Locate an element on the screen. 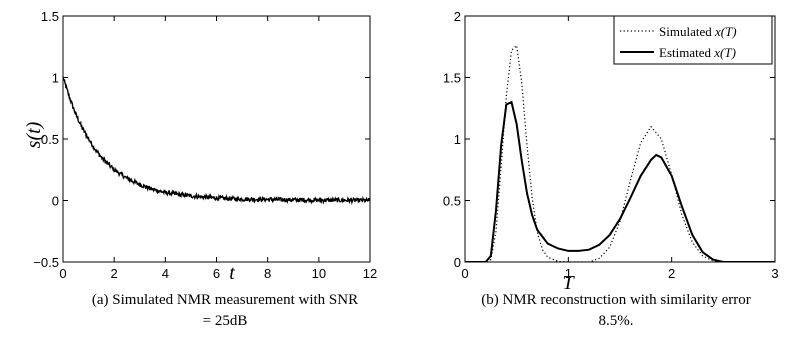 The width and height of the screenshot is (808, 349). chart-b-caption-line-2: 8.5%. is located at coordinates (616, 321).